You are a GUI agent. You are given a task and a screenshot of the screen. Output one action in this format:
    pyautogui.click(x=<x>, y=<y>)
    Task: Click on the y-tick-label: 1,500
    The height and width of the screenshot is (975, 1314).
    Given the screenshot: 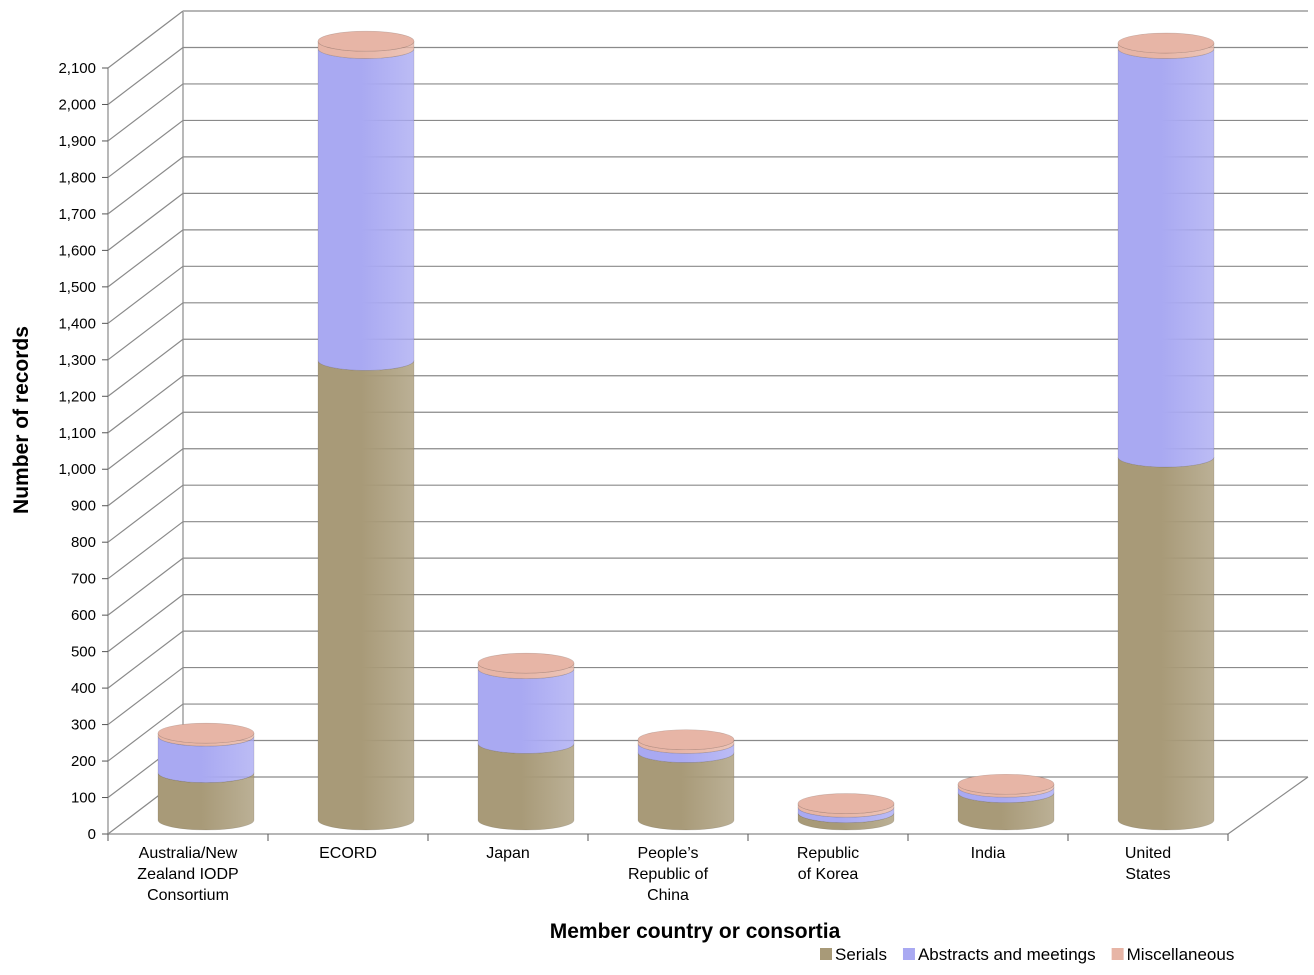 What is the action you would take?
    pyautogui.click(x=77, y=287)
    